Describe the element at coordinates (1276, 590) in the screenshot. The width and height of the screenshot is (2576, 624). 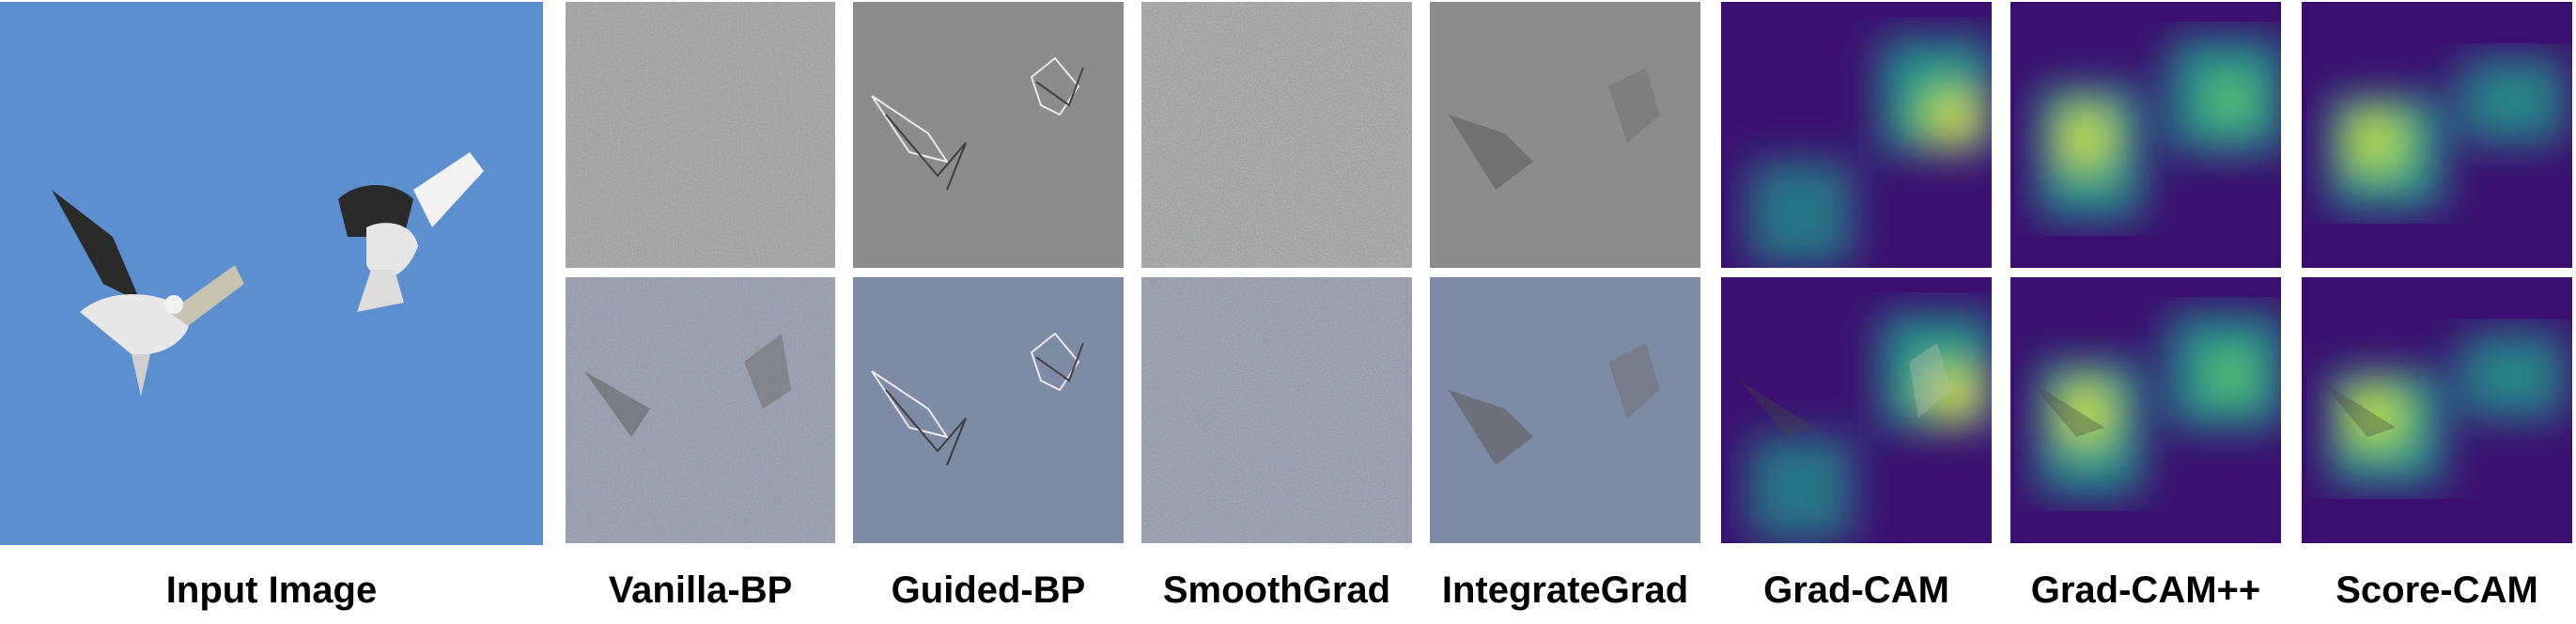
I see `label-smoothgrad: SmoothGrad` at that location.